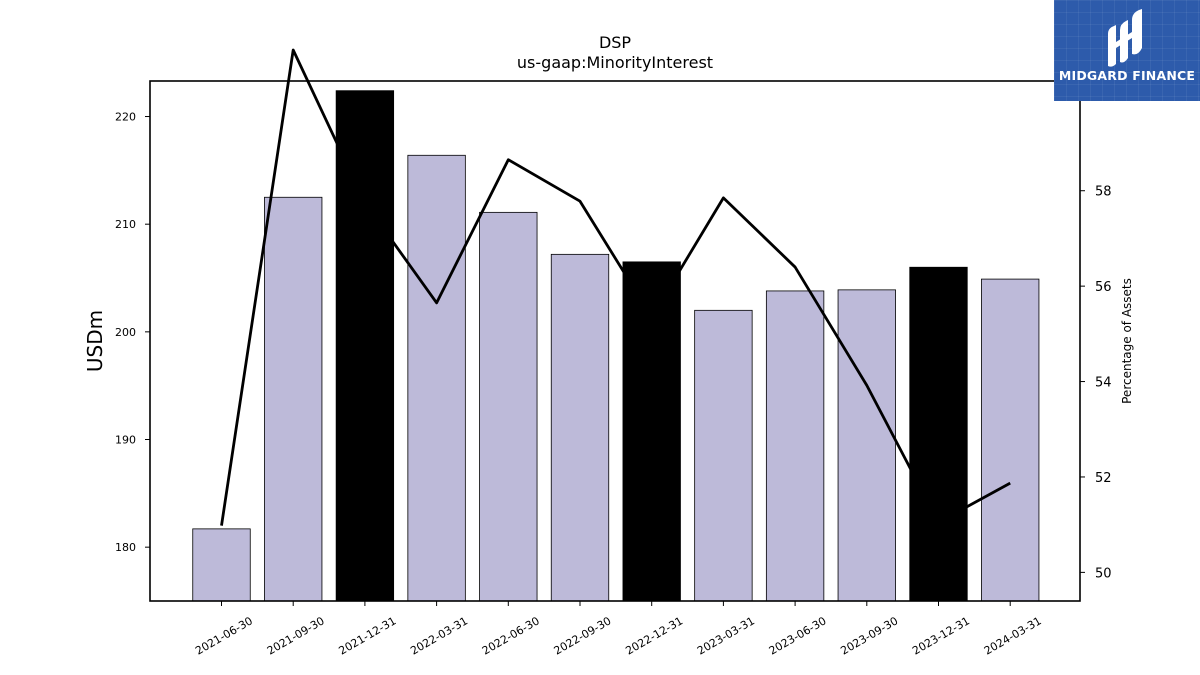 The width and height of the screenshot is (1200, 675). What do you see at coordinates (654, 635) in the screenshot?
I see `x-tick-label: 2022-12-31` at bounding box center [654, 635].